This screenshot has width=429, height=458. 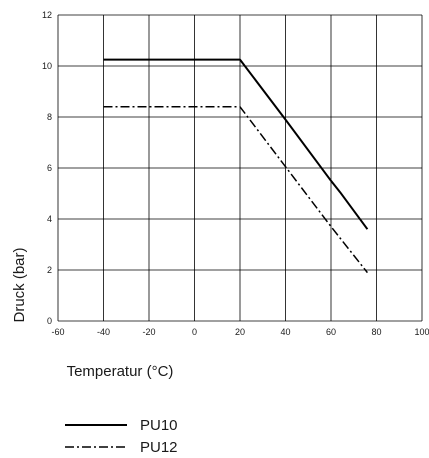 What do you see at coordinates (19, 284) in the screenshot?
I see `y-axis-label: Druck (bar)` at bounding box center [19, 284].